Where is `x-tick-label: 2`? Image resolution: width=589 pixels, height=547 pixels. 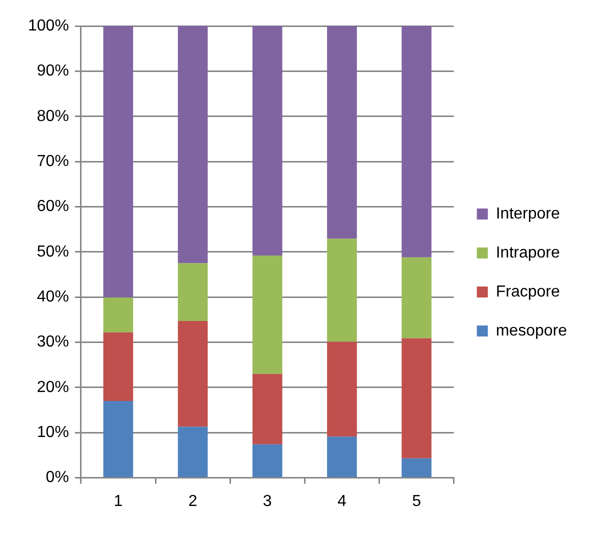 x-tick-label: 2 is located at coordinates (193, 501).